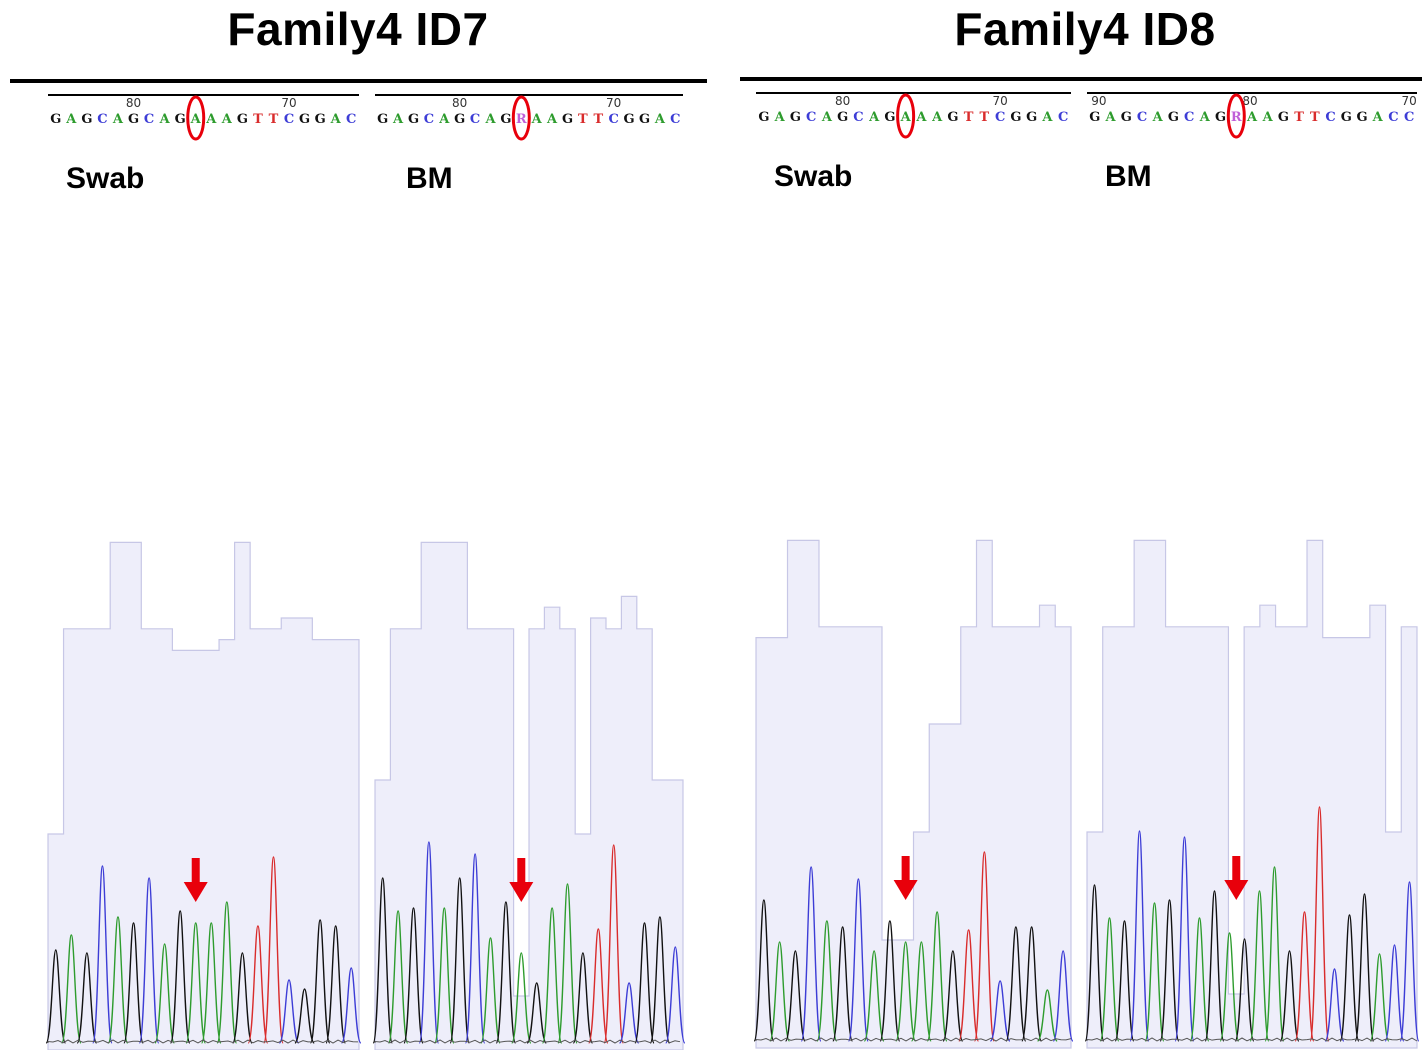 The image size is (1422, 1050). I want to click on variant-arrow-shaft, so click(905, 869).